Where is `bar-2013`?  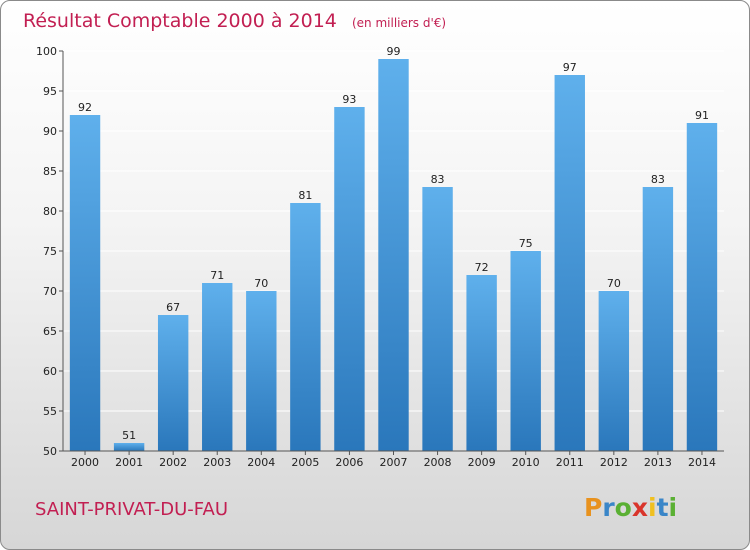 bar-2013 is located at coordinates (658, 319).